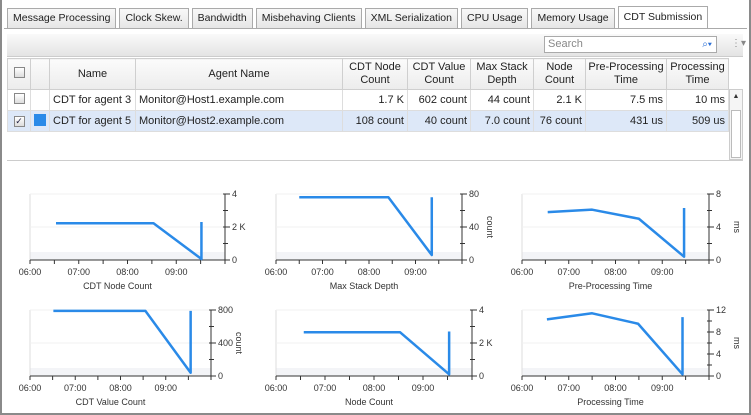 The image size is (751, 415). Describe the element at coordinates (92, 121) in the screenshot. I see `cell-name: CDT for agent 5` at that location.